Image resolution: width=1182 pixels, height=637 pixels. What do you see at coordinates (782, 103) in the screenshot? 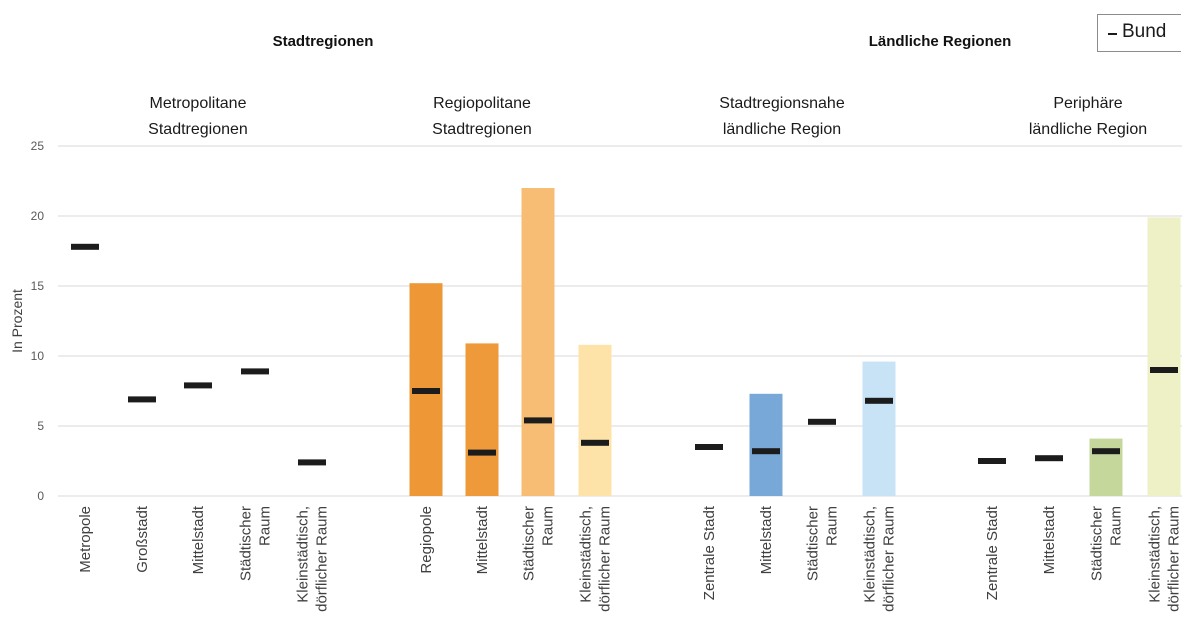
I see `group-label: Stadtregionsnahe` at bounding box center [782, 103].